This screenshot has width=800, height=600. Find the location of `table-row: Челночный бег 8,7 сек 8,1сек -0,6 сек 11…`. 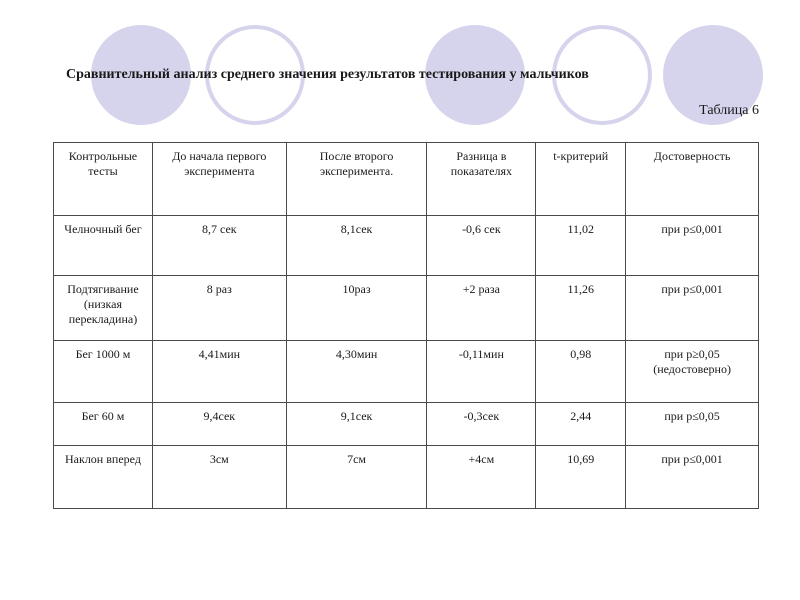

table-row: Челночный бег 8,7 сек 8,1сек -0,6 сек 11… is located at coordinates (406, 245).